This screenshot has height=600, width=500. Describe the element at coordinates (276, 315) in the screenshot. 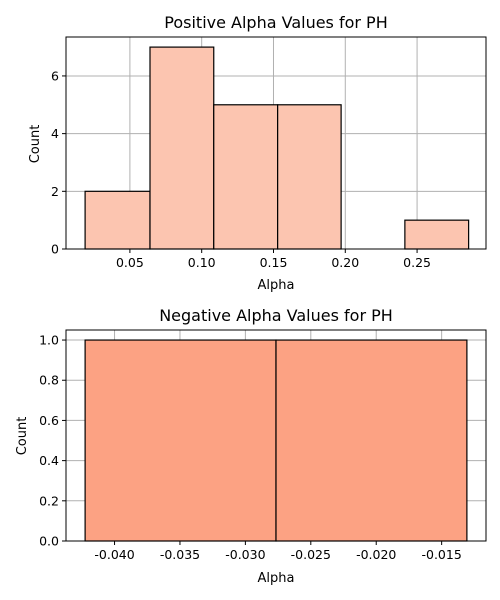

I see `negative-alpha-chart-title: Negative Alpha Values for PH` at that location.